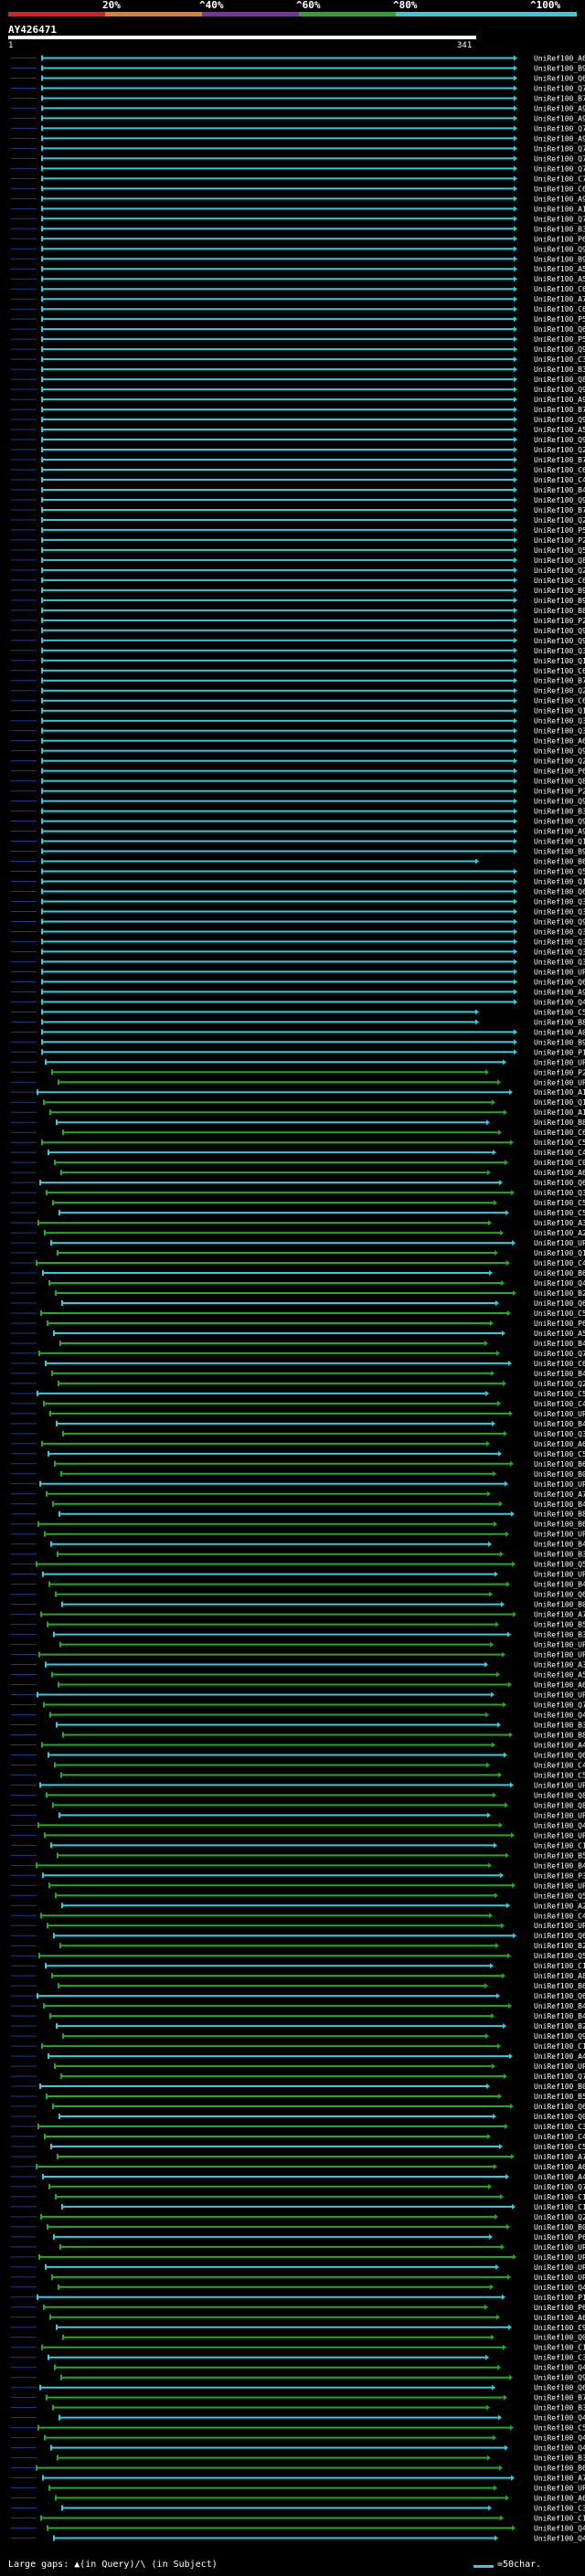 The width and height of the screenshot is (585, 2576). Describe the element at coordinates (298, 2006) in the screenshot. I see `hit-row: UniRef100_B4QB13` at that location.